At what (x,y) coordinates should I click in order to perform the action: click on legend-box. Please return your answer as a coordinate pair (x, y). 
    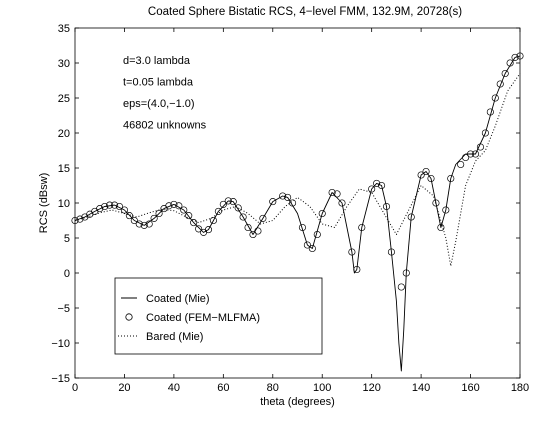
    Looking at the image, I should click on (218, 316).